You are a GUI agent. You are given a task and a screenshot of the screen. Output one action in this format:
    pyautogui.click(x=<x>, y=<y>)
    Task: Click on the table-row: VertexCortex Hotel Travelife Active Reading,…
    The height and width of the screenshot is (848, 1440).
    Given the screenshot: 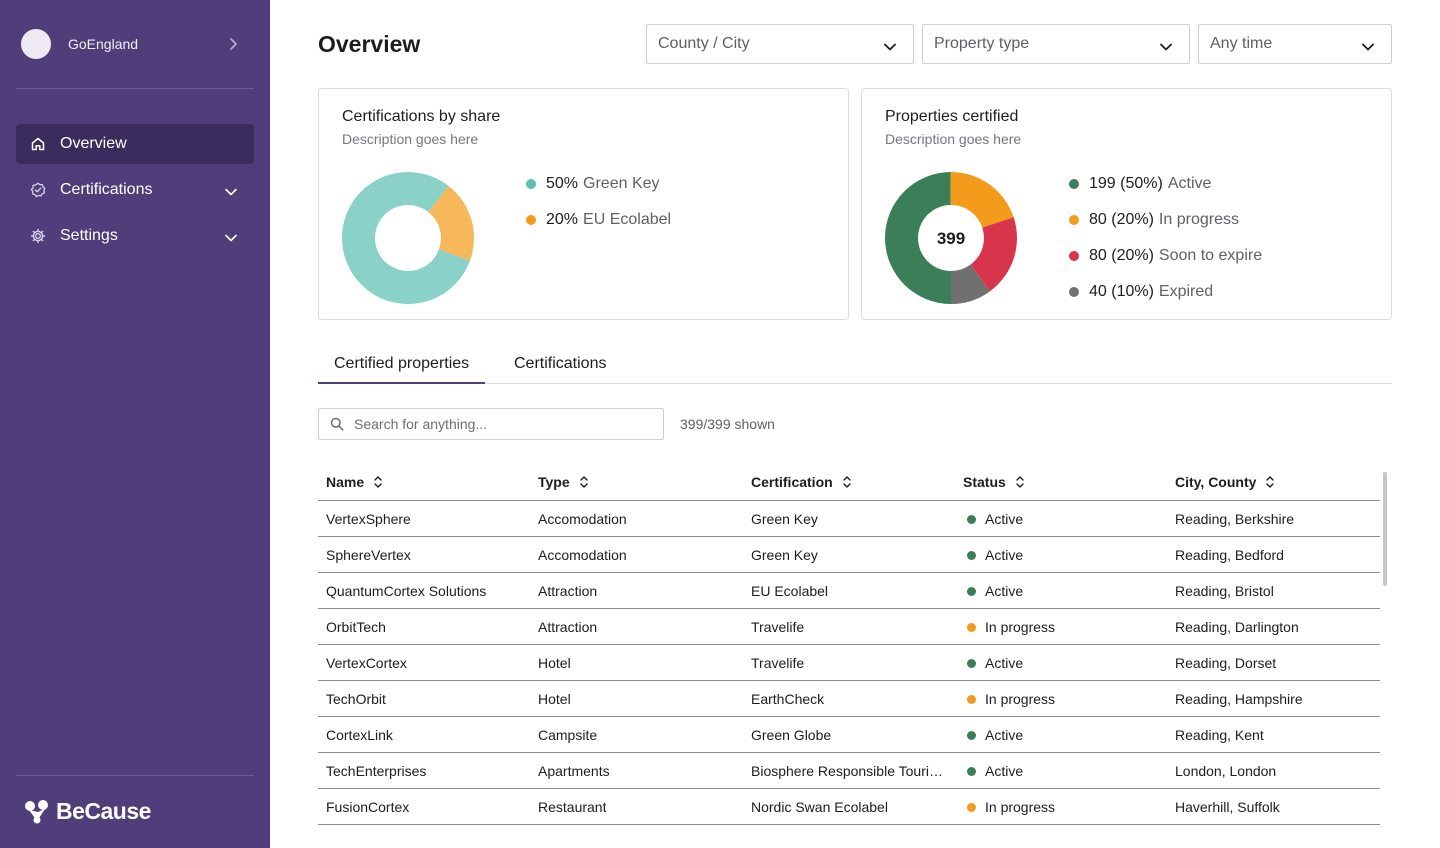 What is the action you would take?
    pyautogui.click(x=849, y=663)
    